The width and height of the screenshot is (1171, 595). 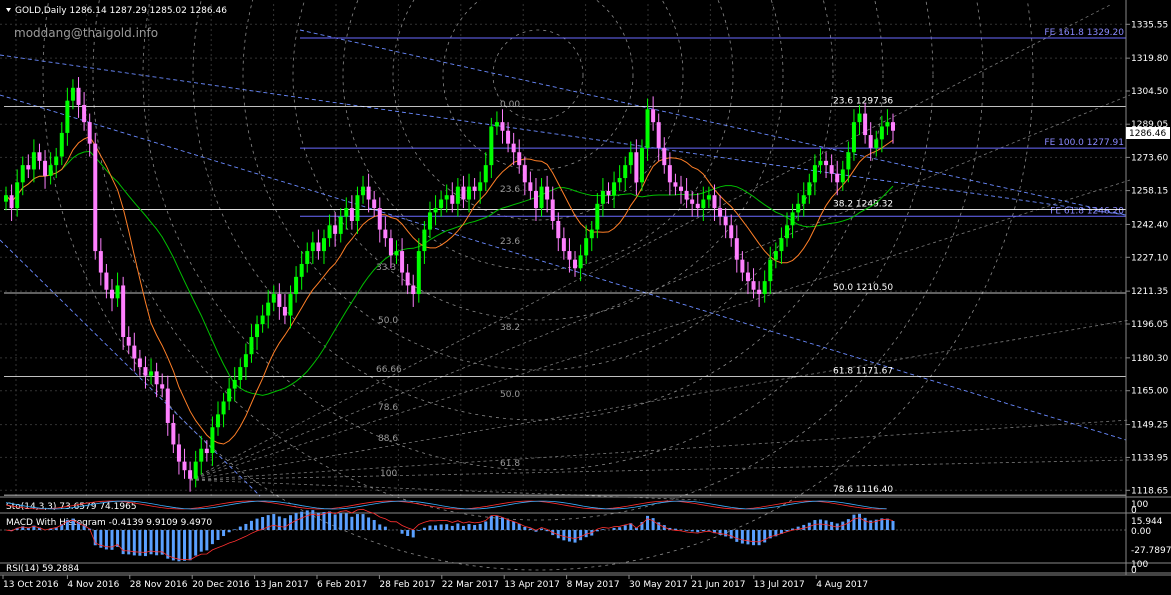 What do you see at coordinates (510, 395) in the screenshot?
I see `fan-label: 50.0` at bounding box center [510, 395].